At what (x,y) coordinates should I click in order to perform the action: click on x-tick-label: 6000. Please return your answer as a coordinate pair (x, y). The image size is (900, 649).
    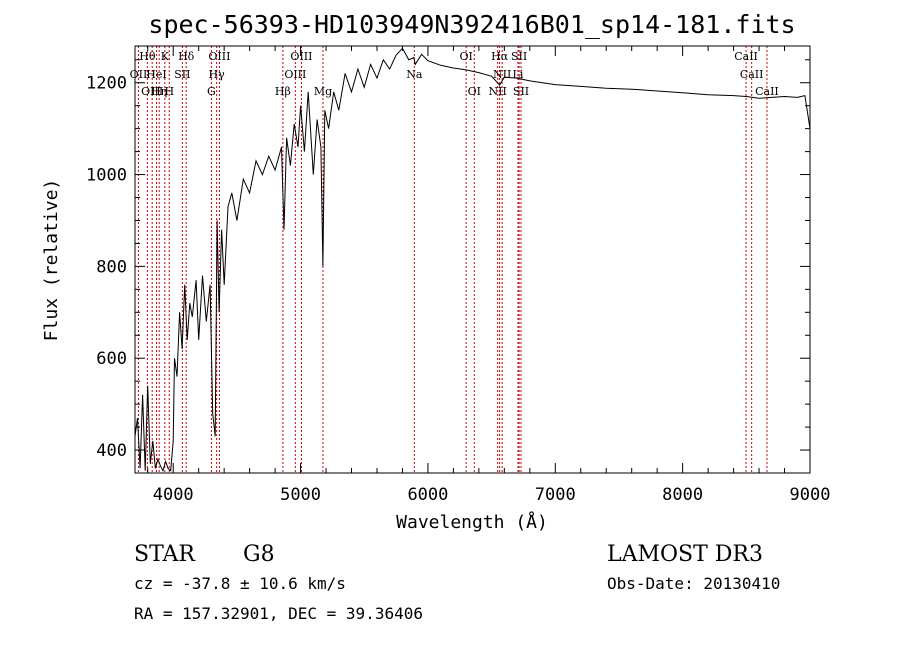
    Looking at the image, I should click on (427, 495).